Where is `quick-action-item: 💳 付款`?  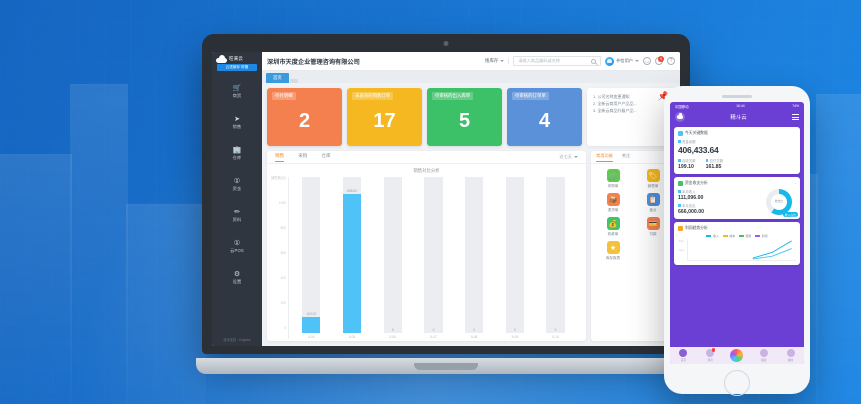
quick-action-item: 💳 付款 is located at coordinates (653, 227).